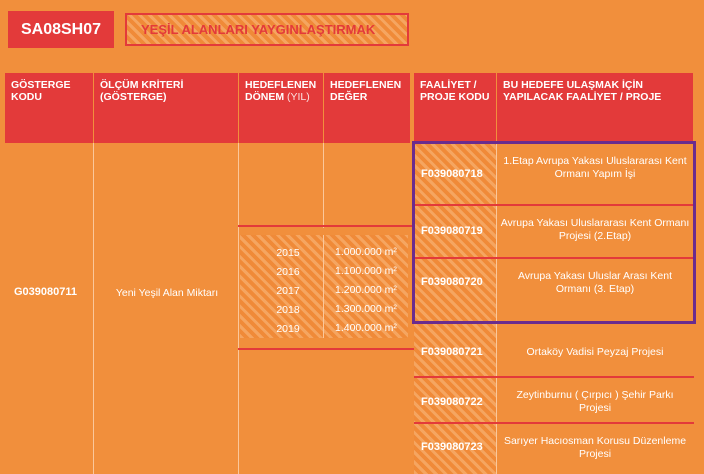 The width and height of the screenshot is (704, 474). I want to click on header-faaliyet-kodu-label: FAALİYET / PROJE KODU, so click(455, 91).